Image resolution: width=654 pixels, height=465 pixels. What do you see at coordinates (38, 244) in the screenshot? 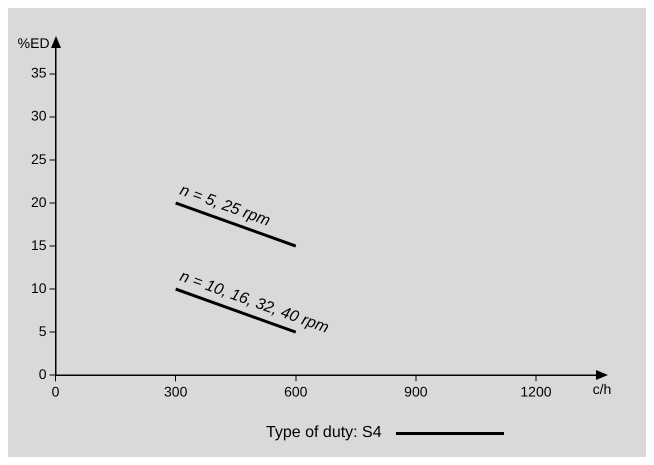
I see `y-tick-label: 15` at bounding box center [38, 244].